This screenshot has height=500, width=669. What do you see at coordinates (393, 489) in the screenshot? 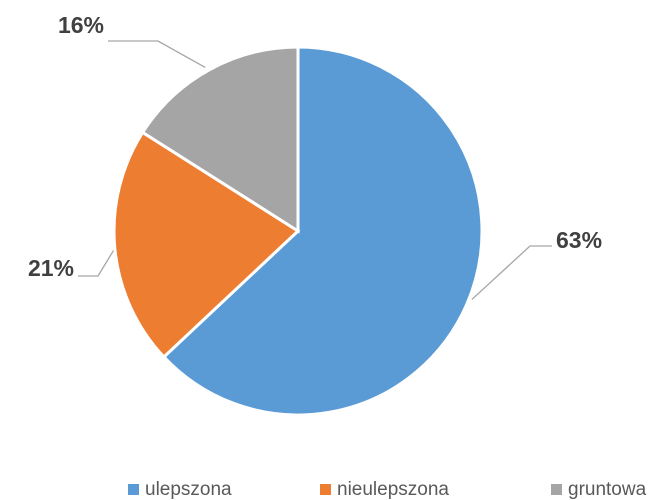
I see `legend-label: nieulepszona` at bounding box center [393, 489].